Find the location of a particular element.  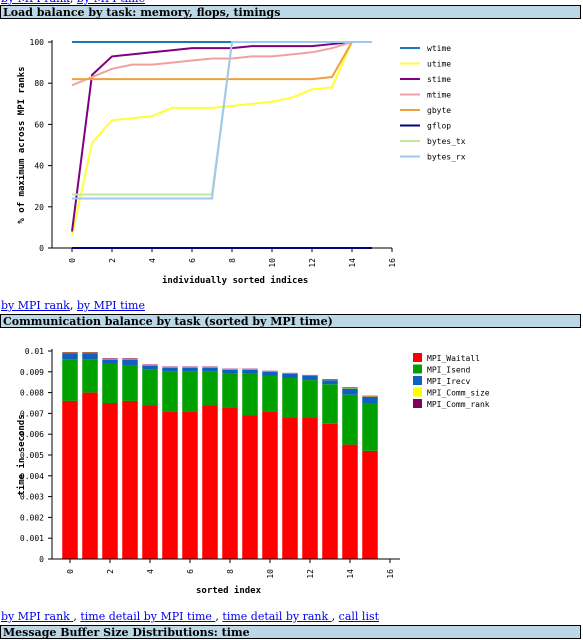

link-by-mpi-time: by MPI time is located at coordinates (110, 305).